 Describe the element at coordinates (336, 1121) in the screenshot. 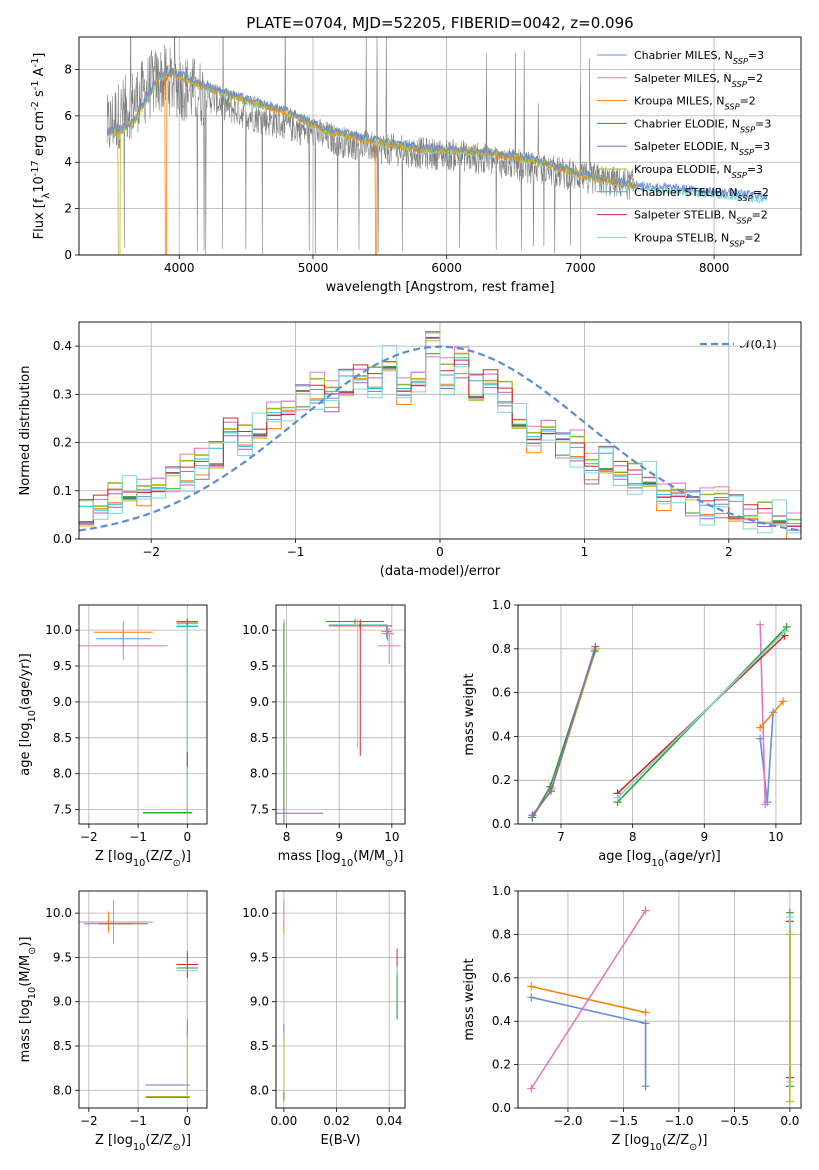

I see `x-tick-label: 0.02` at that location.